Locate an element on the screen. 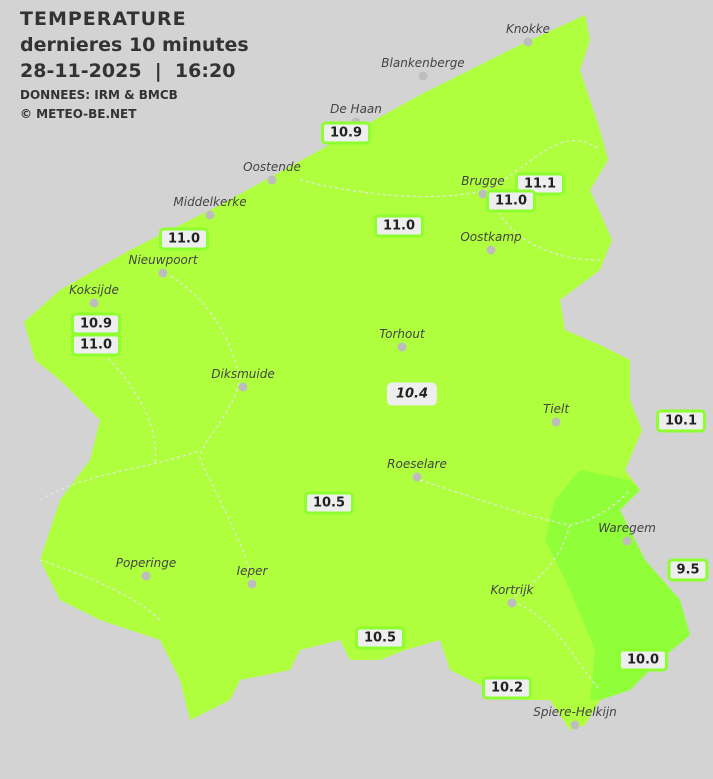 The width and height of the screenshot is (713, 779). temperature-reading: 10.2 is located at coordinates (507, 688).